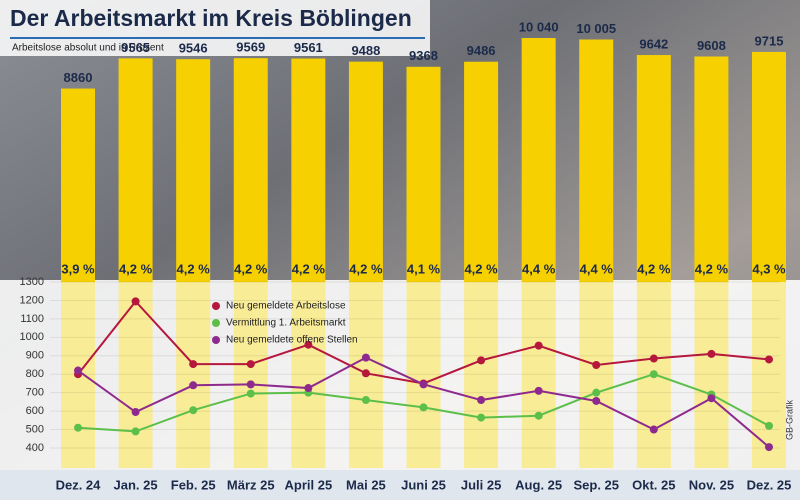 This screenshot has height=500, width=800. Describe the element at coordinates (539, 26) in the screenshot. I see `bar-value-label: 10 040` at that location.